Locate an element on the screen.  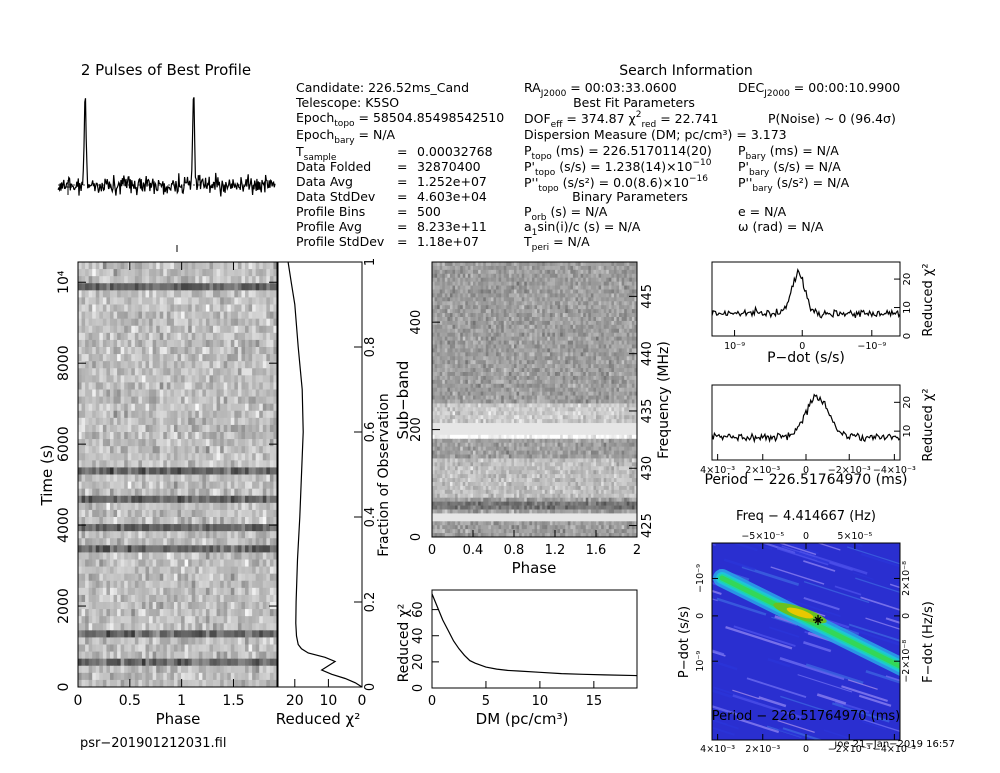
phase-tick-label: 1 is located at coordinates (181, 701).